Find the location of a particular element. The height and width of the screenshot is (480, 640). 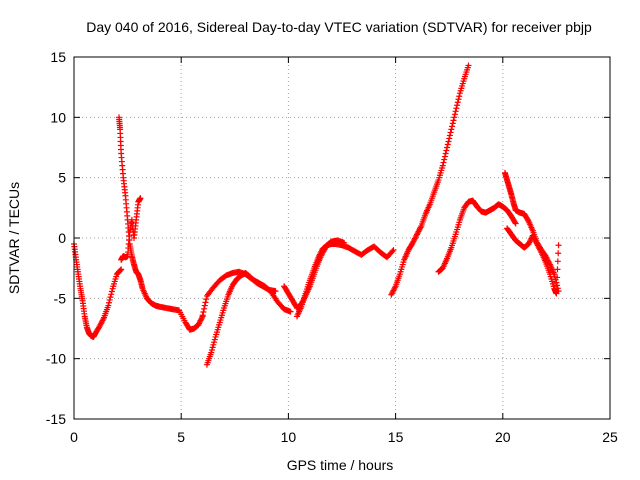

series-seg7 is located at coordinates (345, 280).